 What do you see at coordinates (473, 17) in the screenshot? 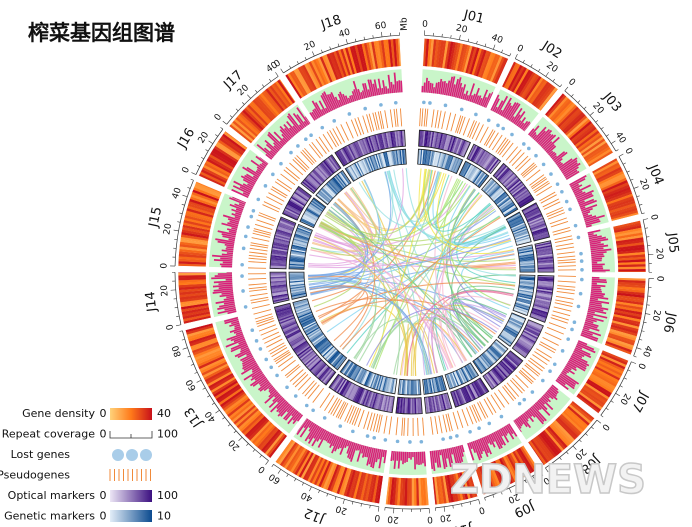
I see `chromosome-label: J01` at bounding box center [473, 17].